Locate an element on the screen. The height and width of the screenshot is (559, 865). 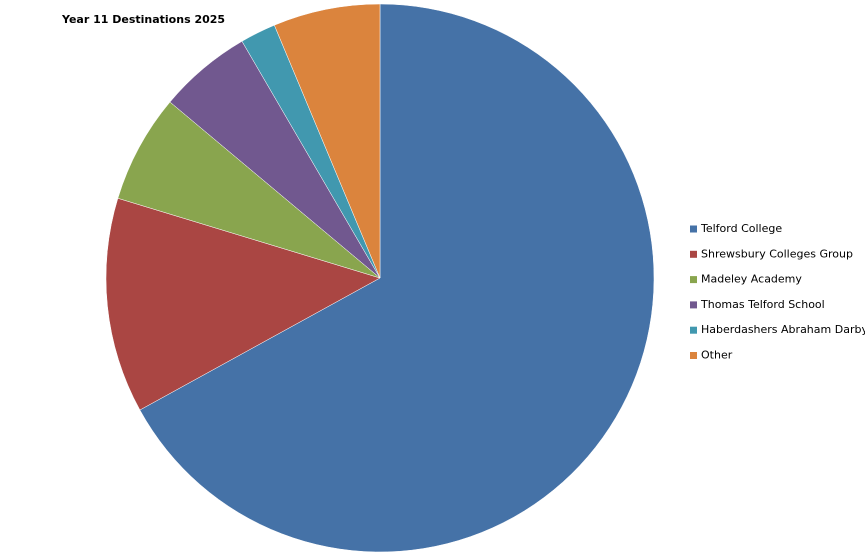
legend-label: Other is located at coordinates (717, 355).